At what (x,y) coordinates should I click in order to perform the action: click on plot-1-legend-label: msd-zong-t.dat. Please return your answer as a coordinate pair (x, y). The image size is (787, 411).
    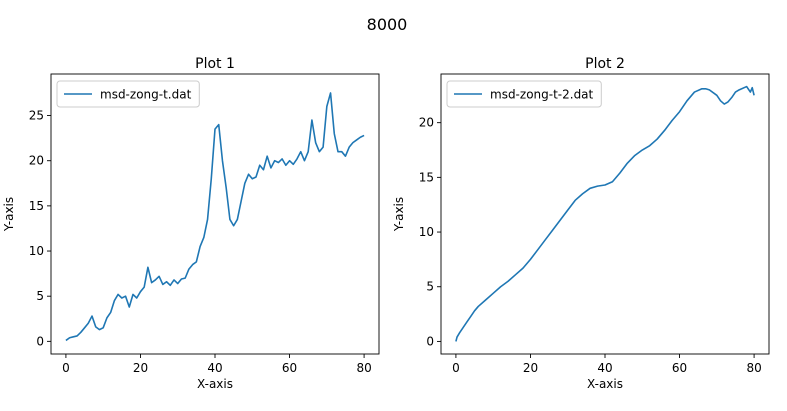
    Looking at the image, I should click on (146, 95).